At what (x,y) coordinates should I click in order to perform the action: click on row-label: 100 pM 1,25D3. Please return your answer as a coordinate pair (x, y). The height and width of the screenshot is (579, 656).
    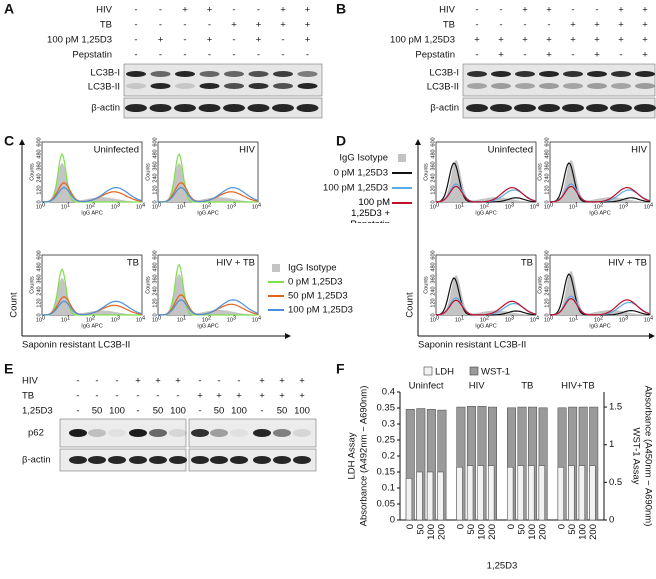
    Looking at the image, I should click on (422, 40).